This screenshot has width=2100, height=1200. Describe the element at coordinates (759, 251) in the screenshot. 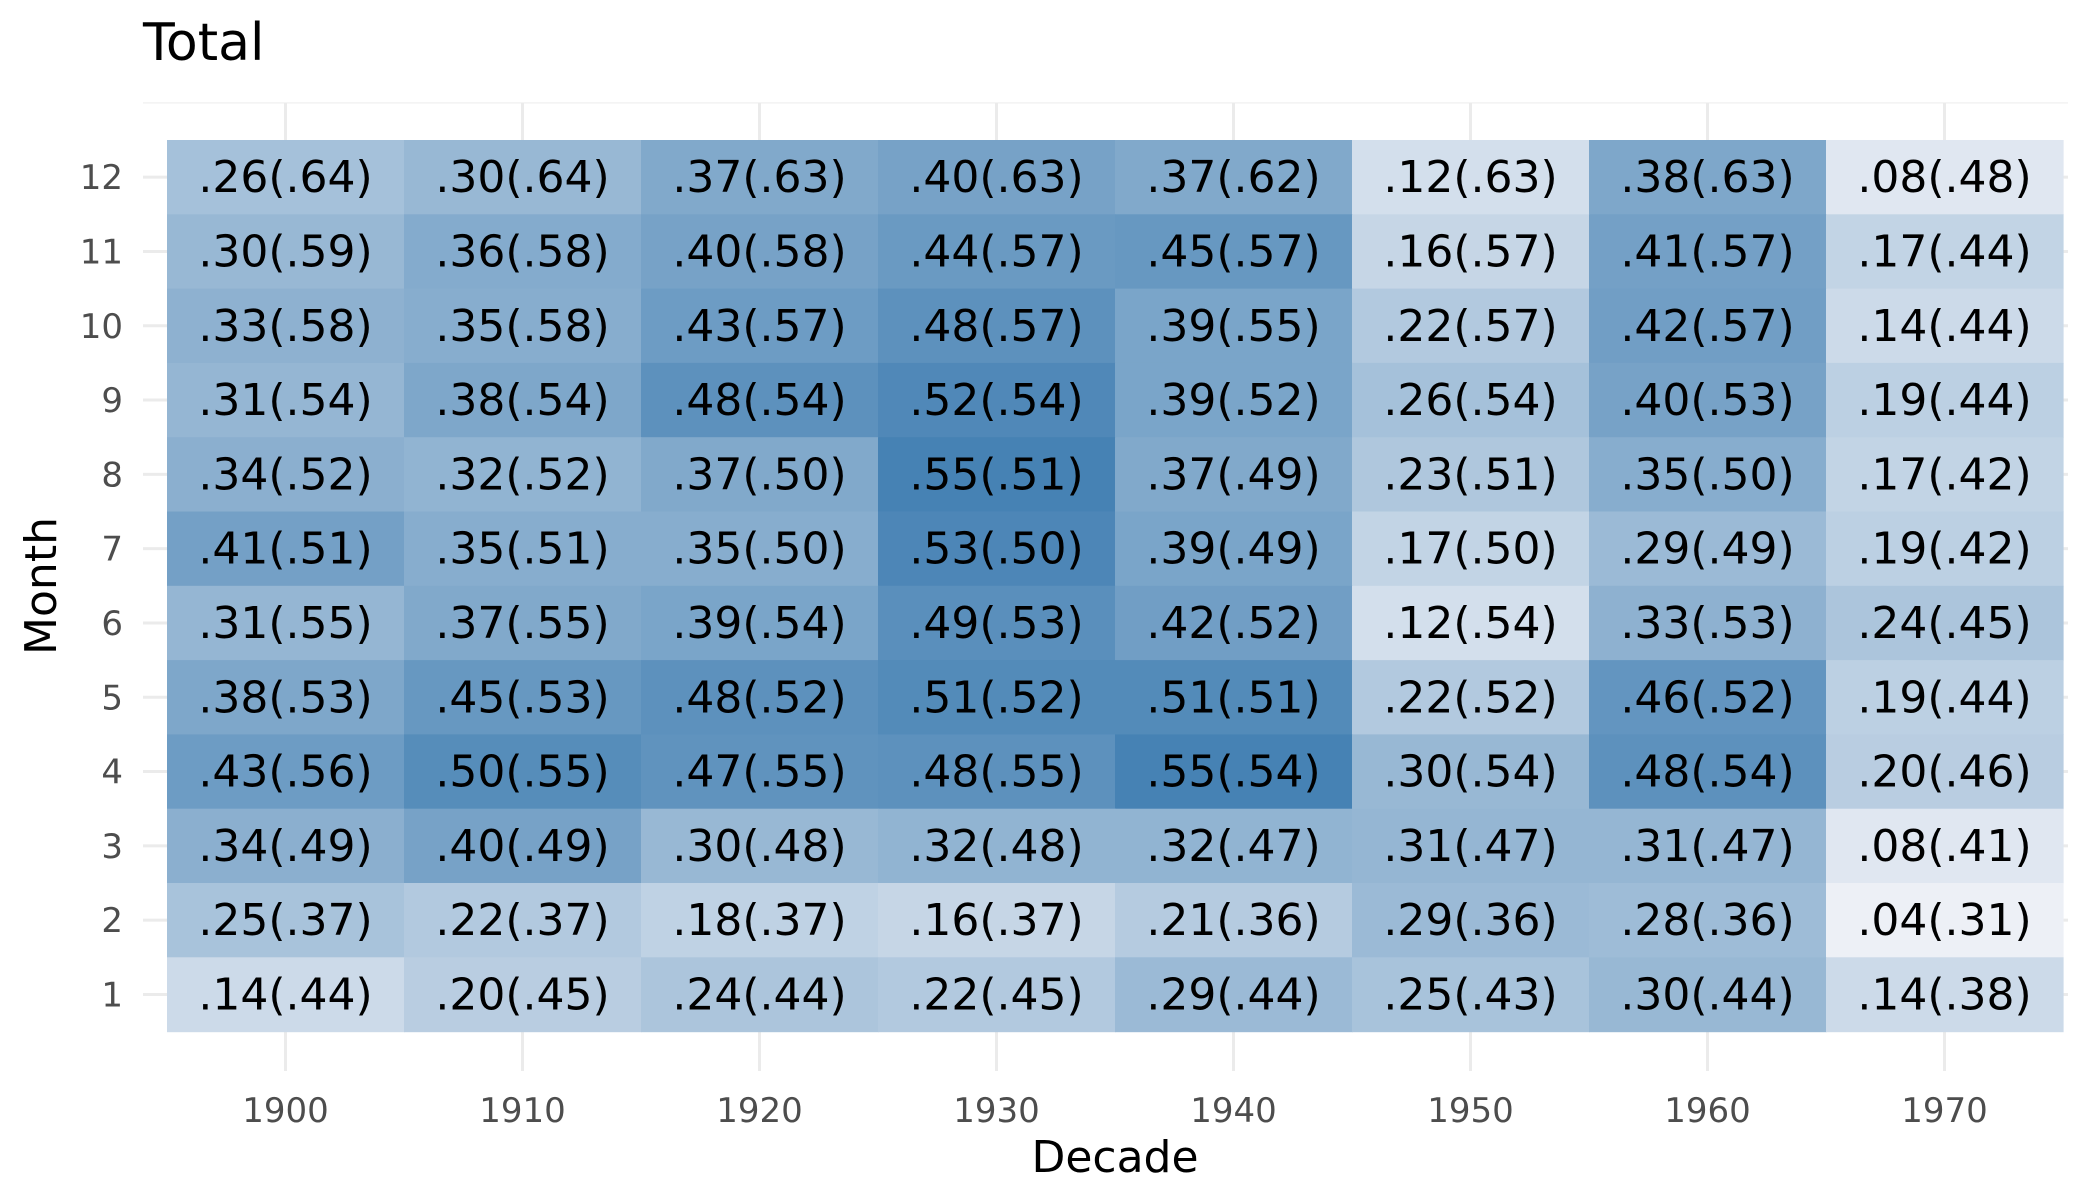

I see `cell-label-m11-d1920: .40(.58)` at that location.